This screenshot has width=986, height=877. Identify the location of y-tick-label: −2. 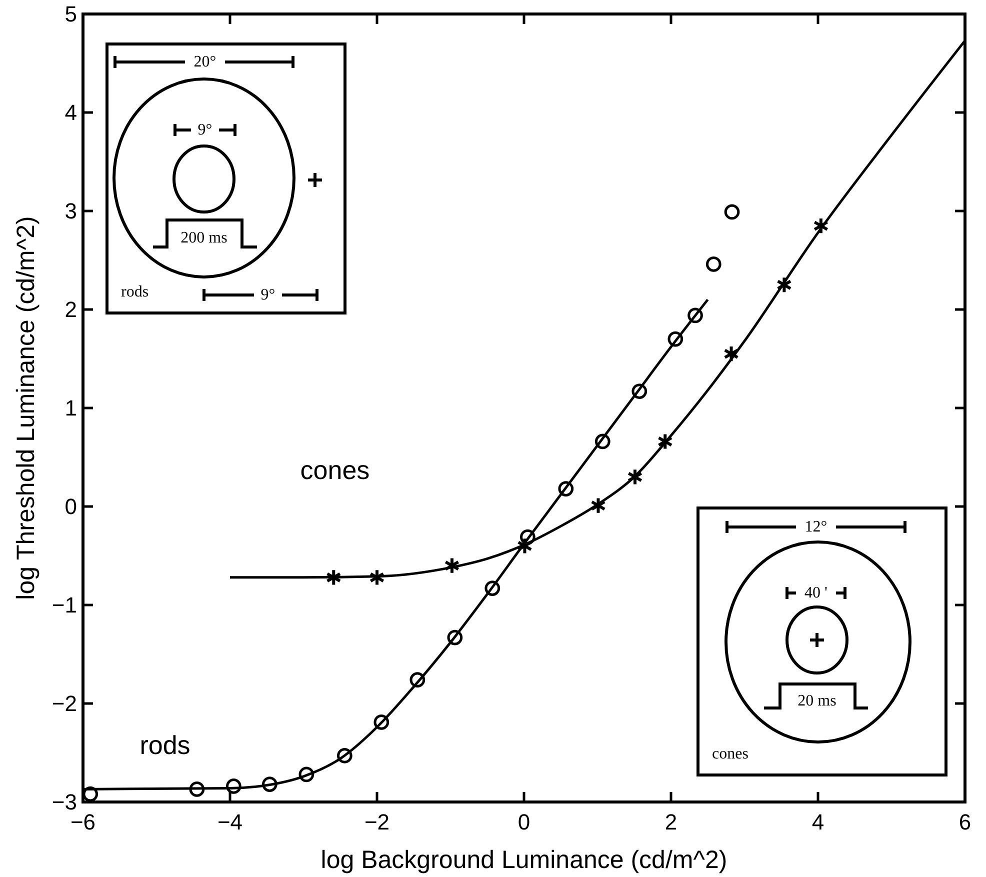
(64, 703).